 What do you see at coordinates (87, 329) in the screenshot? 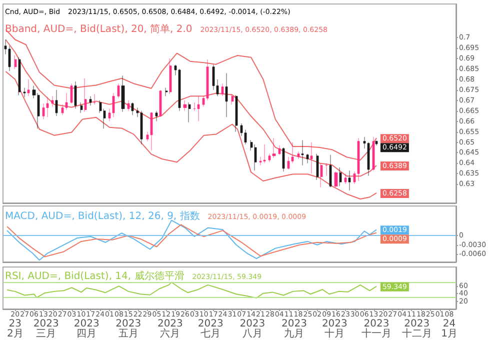
I see `x2-tick-label: 2023 四月` at bounding box center [87, 329].